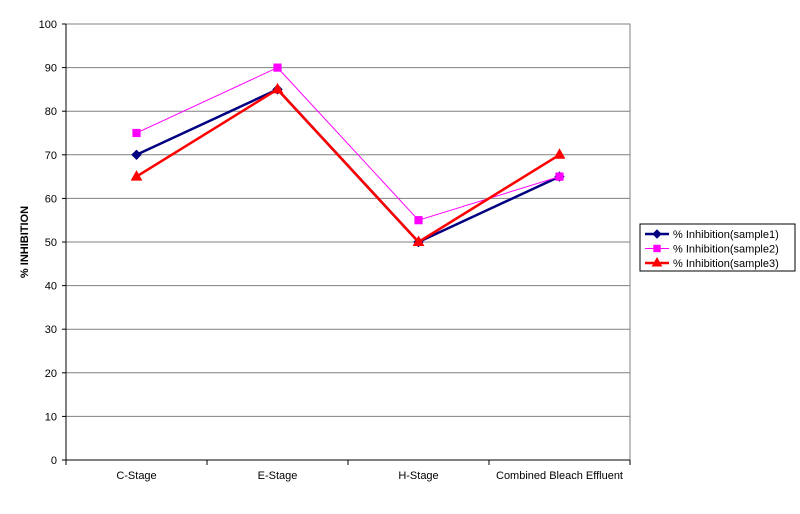 The width and height of the screenshot is (800, 514). I want to click on x-tick-label: C-Stage, so click(136, 476).